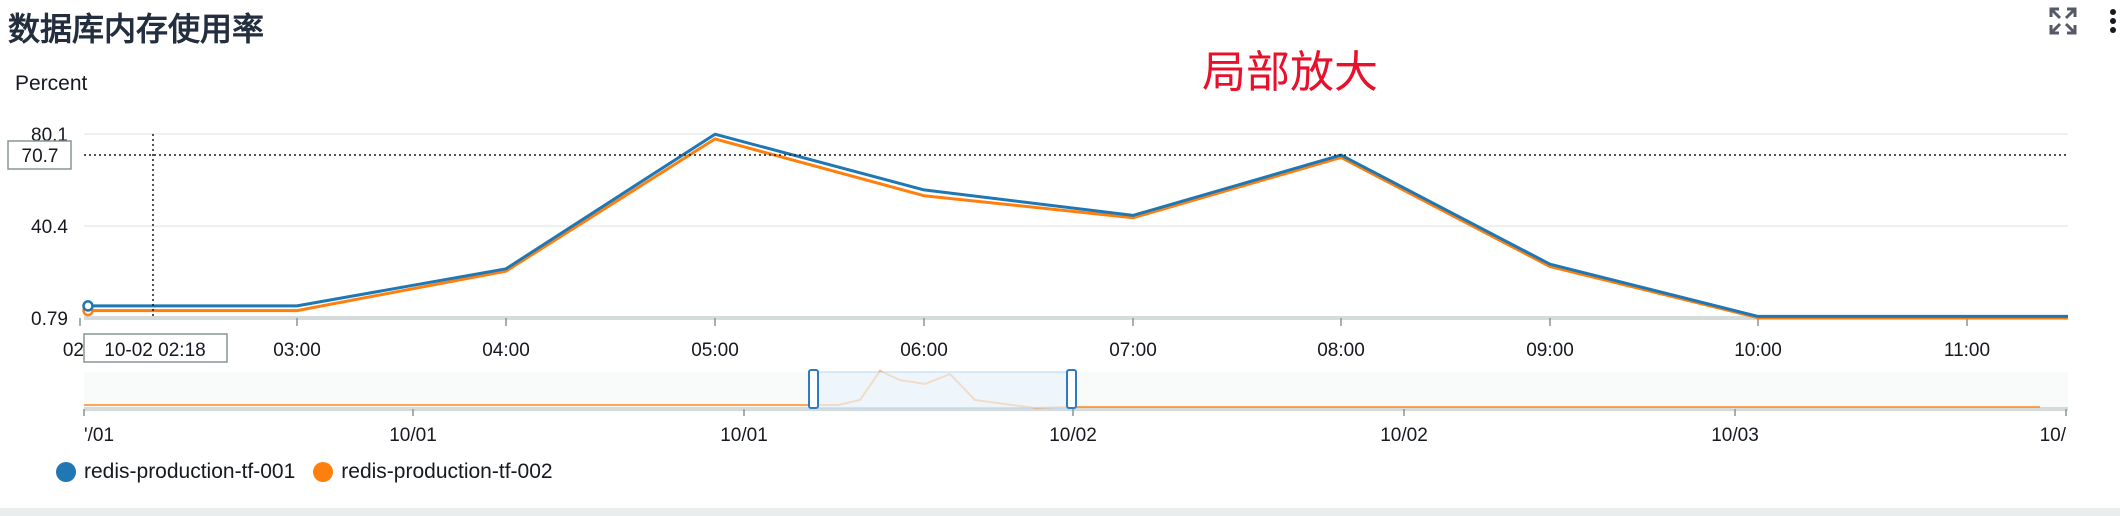  What do you see at coordinates (1133, 350) in the screenshot?
I see `x-tick-label: 07:00` at bounding box center [1133, 350].